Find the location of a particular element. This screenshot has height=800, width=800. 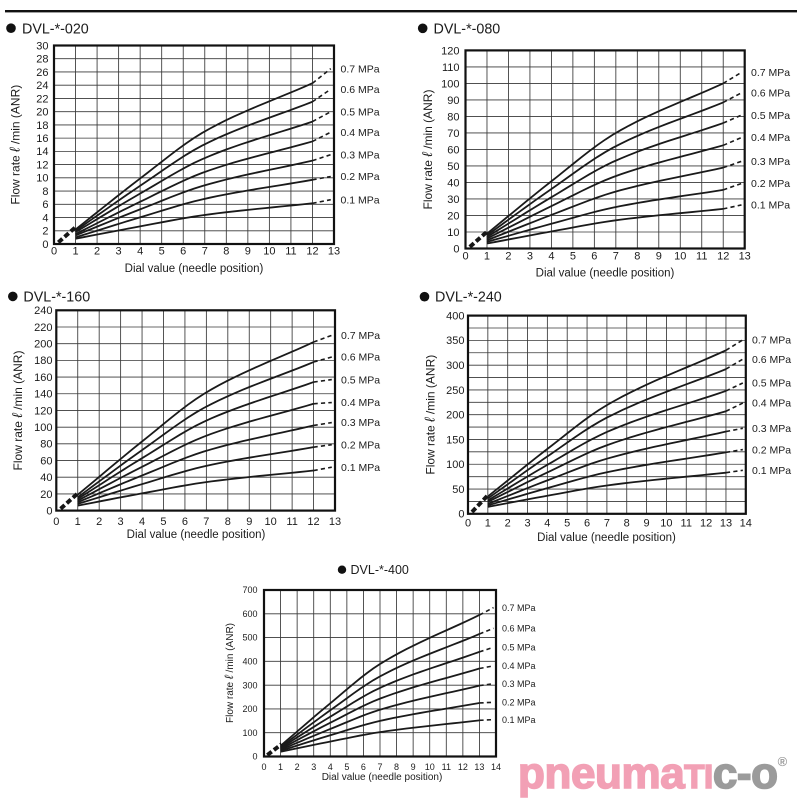

svg-text: 500 is located at coordinates (249, 638).